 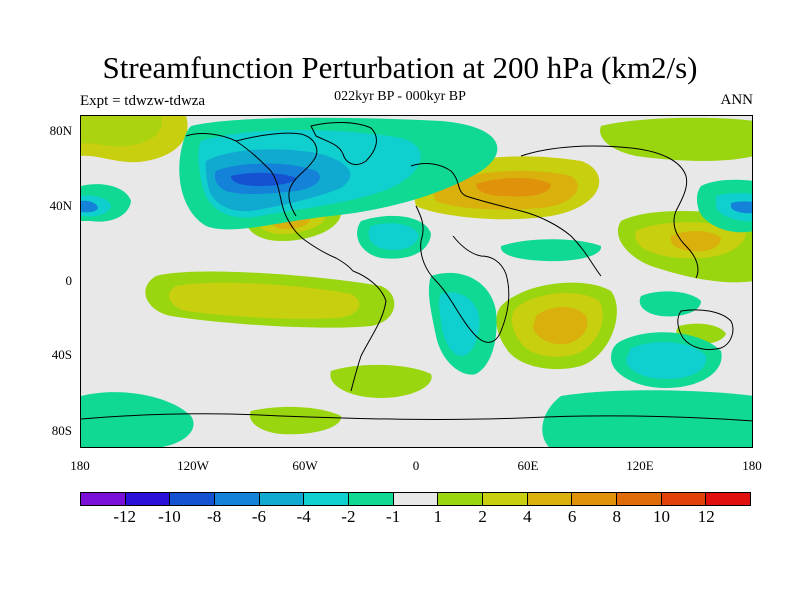 What do you see at coordinates (393, 516) in the screenshot?
I see `colorbar-label: -1` at bounding box center [393, 516].